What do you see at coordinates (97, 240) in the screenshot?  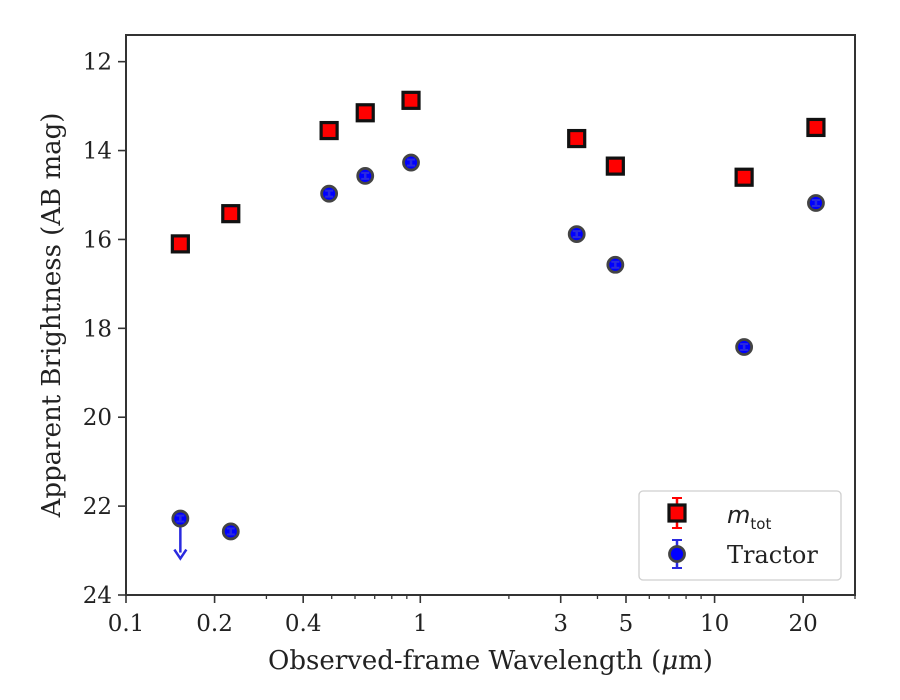 I see `y-tick-label: 16` at bounding box center [97, 240].